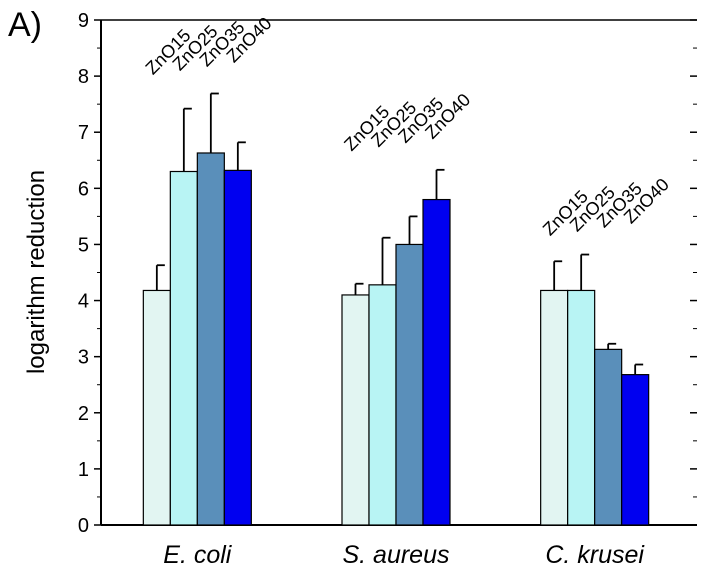  I want to click on category-label: C. krusei, so click(595, 555).